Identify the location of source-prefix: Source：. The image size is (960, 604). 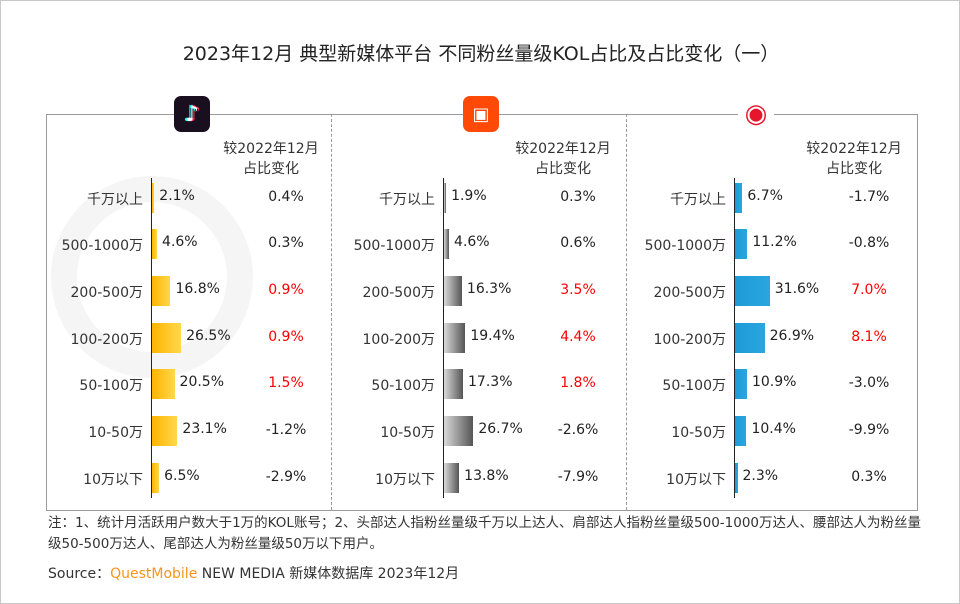
(79, 574).